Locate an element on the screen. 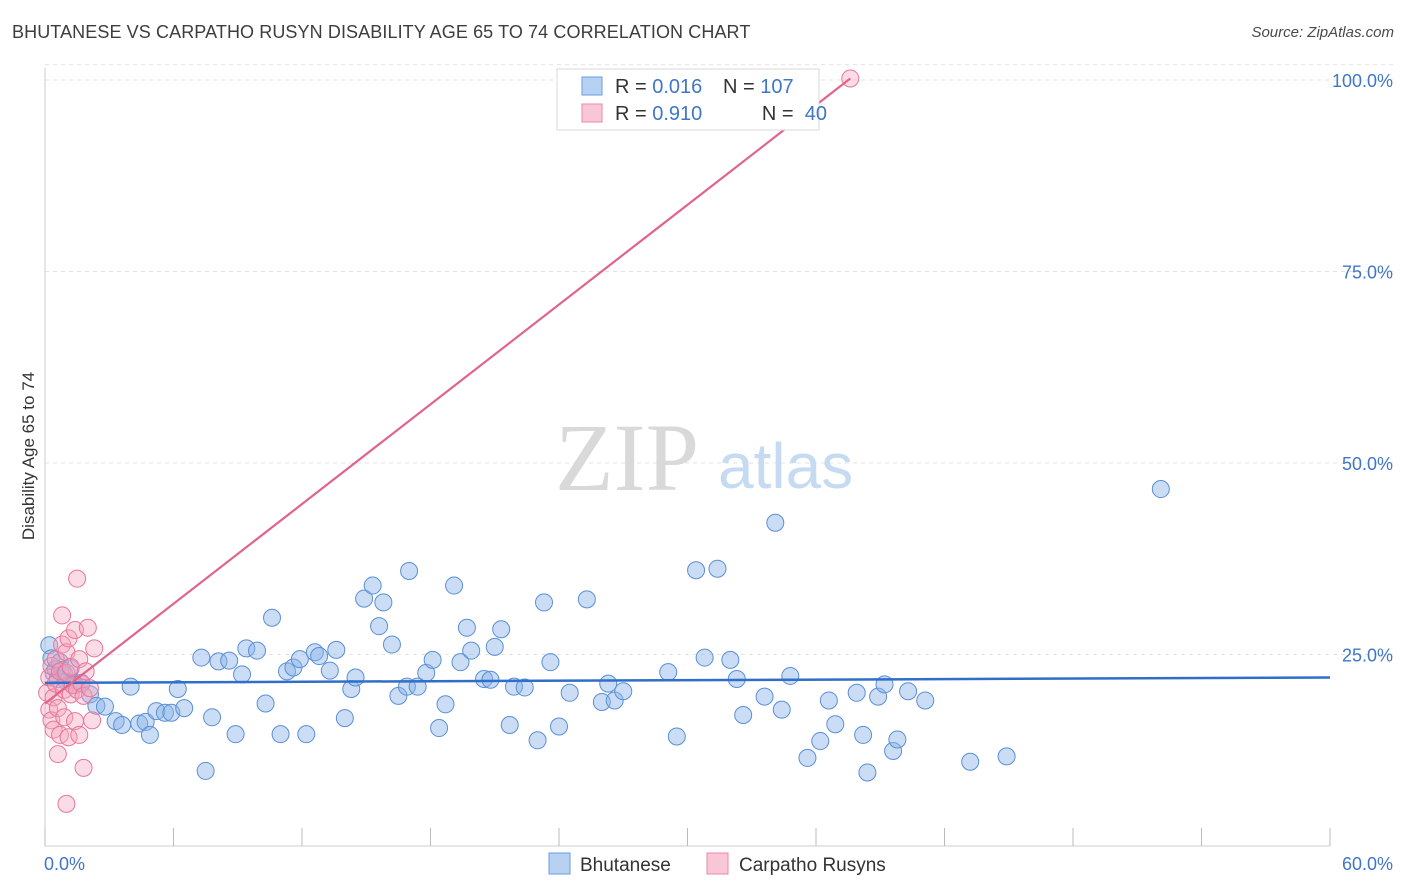 This screenshot has width=1406, height=892. legend-n-value-1: 107 is located at coordinates (776, 87).